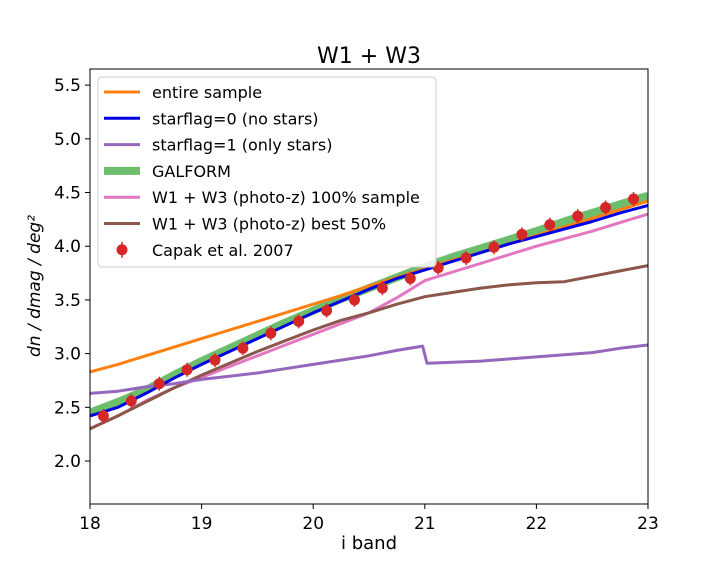 The image size is (720, 576). Describe the element at coordinates (67, 301) in the screenshot. I see `y-tick-label: 3.5` at that location.